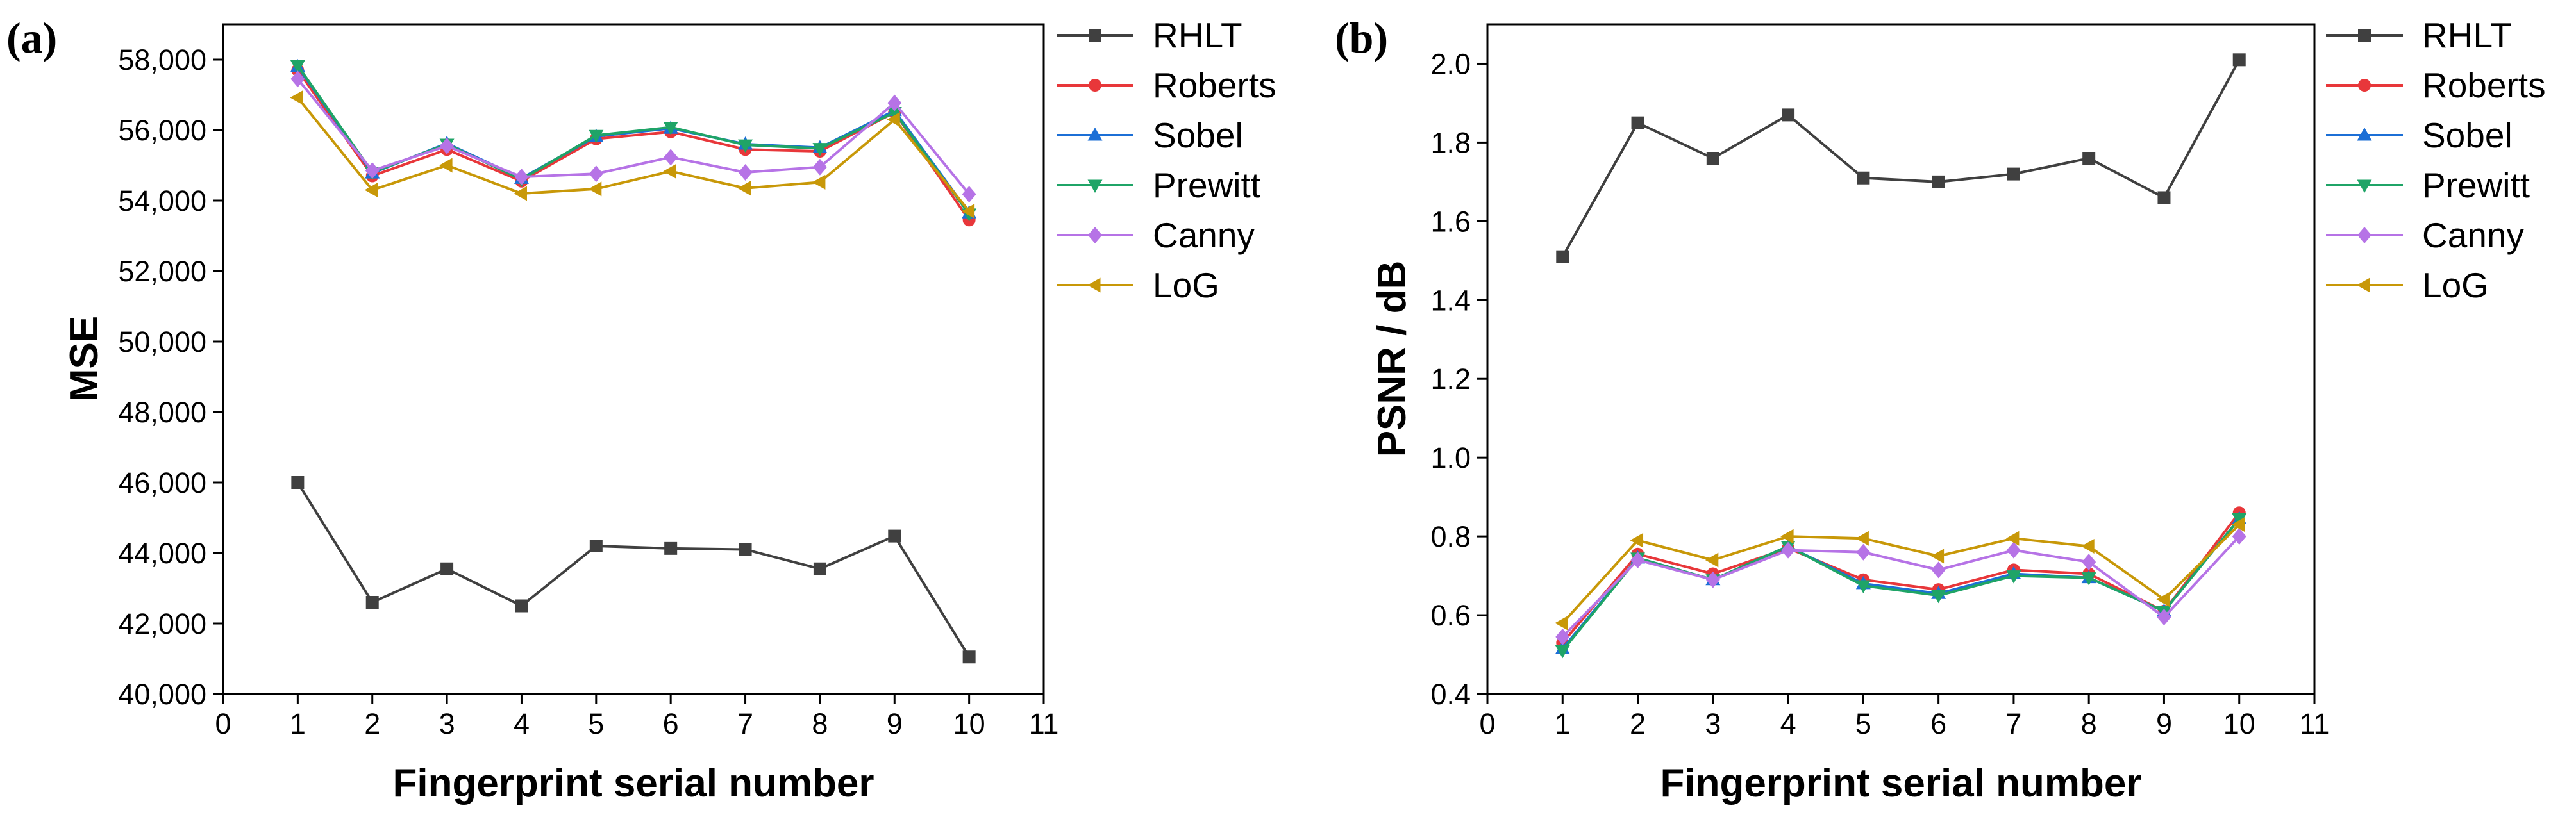  Describe the element at coordinates (84, 359) in the screenshot. I see `y-axis-title-a: MSE` at that location.